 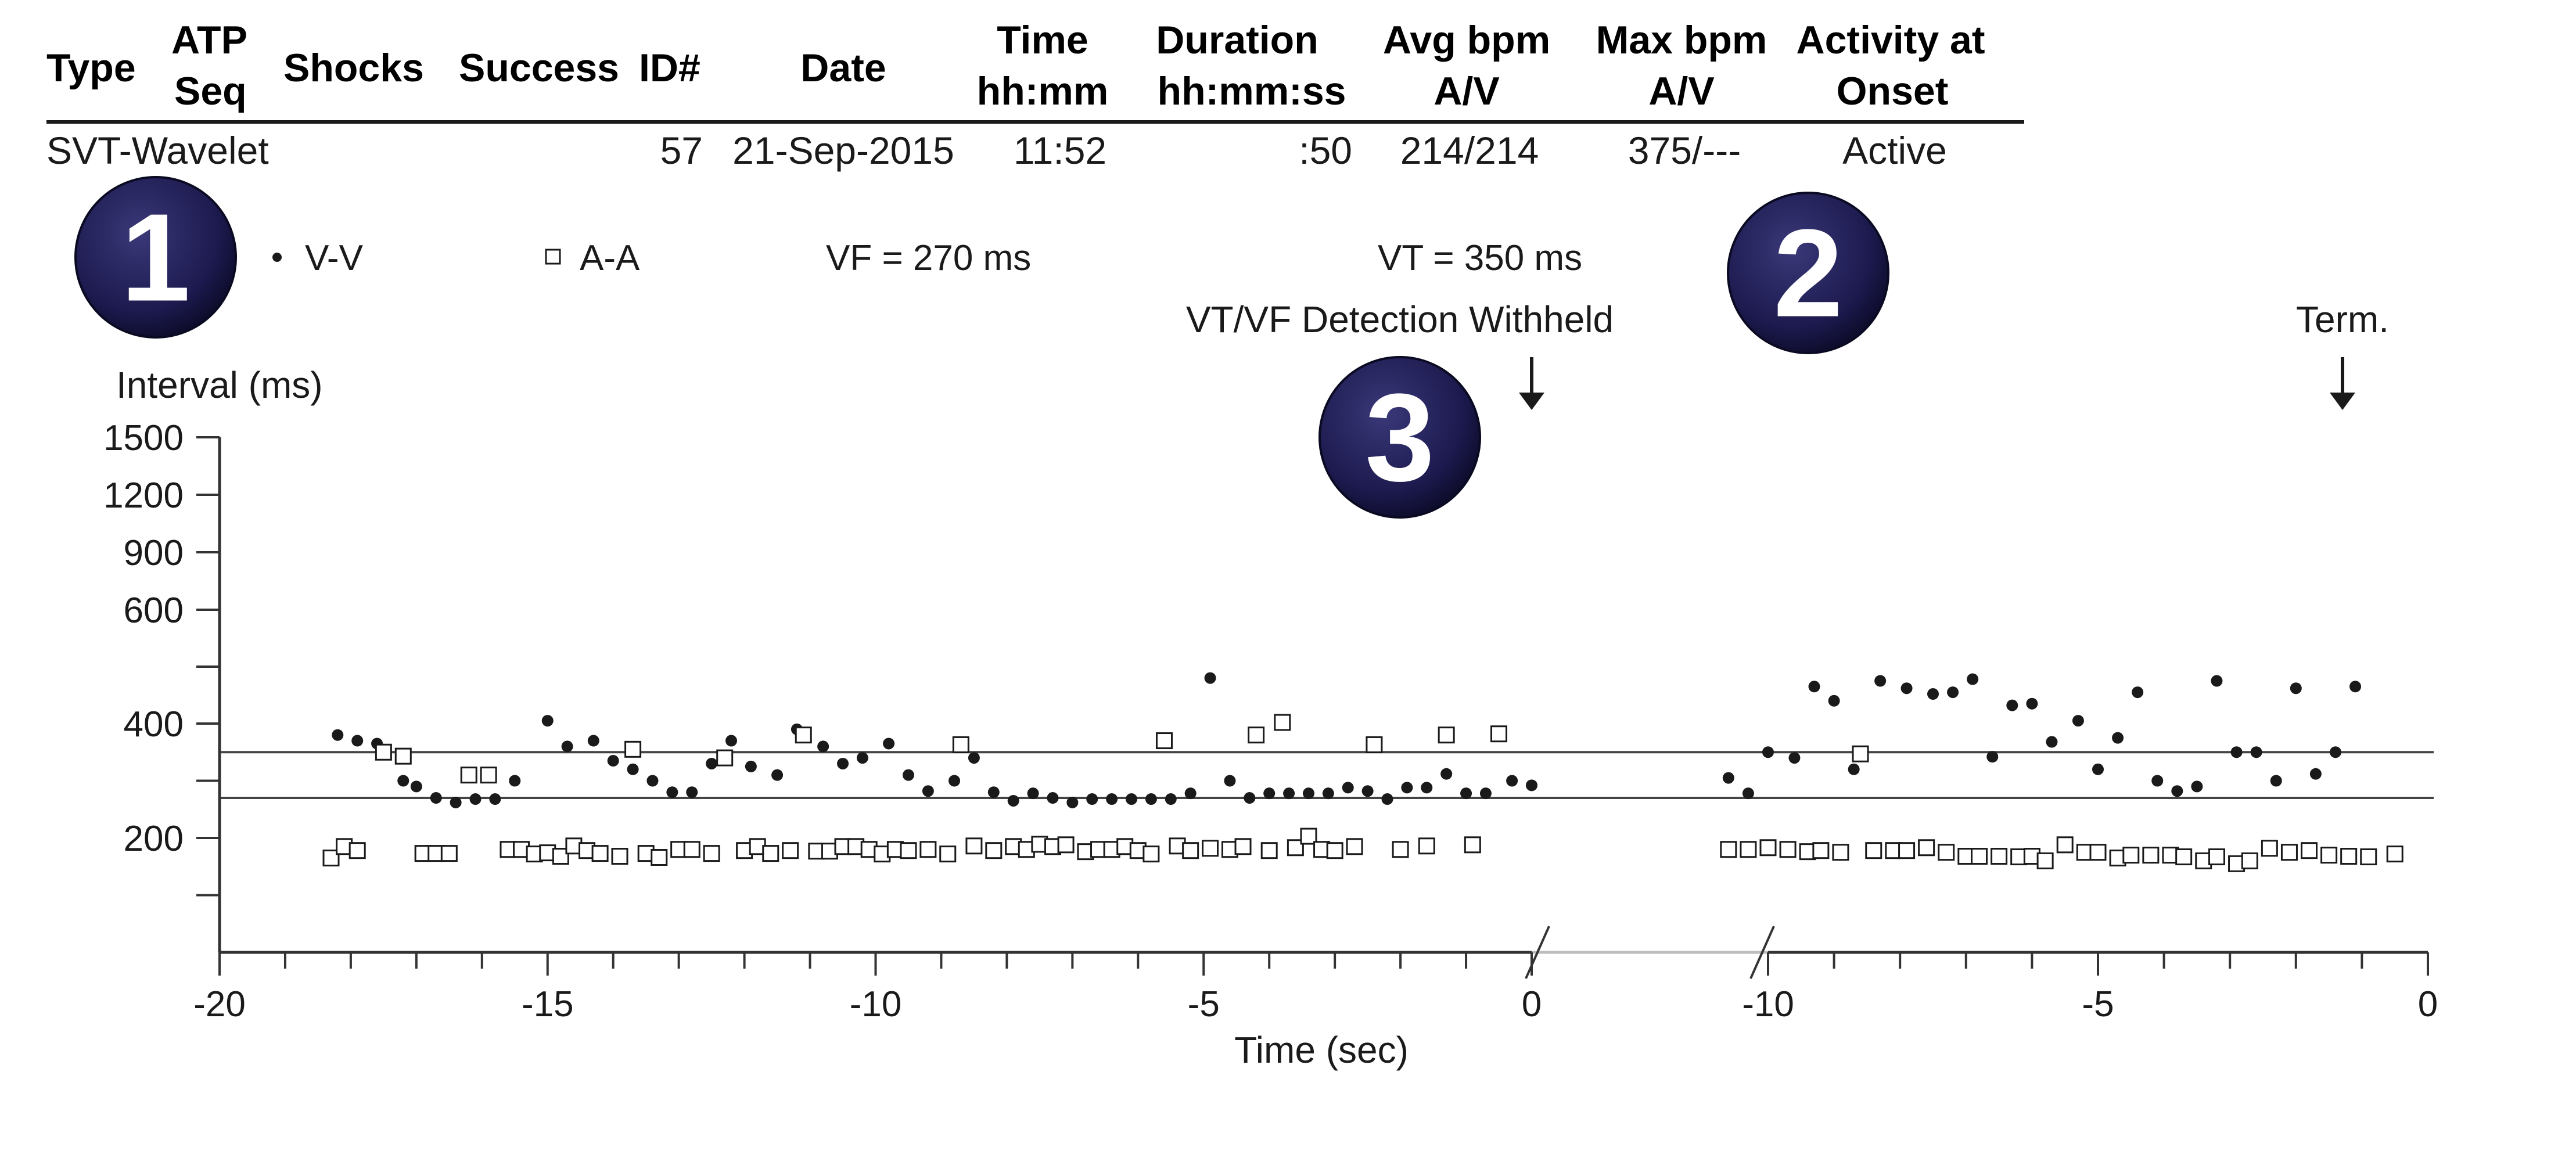 What do you see at coordinates (1060, 150) in the screenshot?
I see `cell-time: 11:52` at bounding box center [1060, 150].